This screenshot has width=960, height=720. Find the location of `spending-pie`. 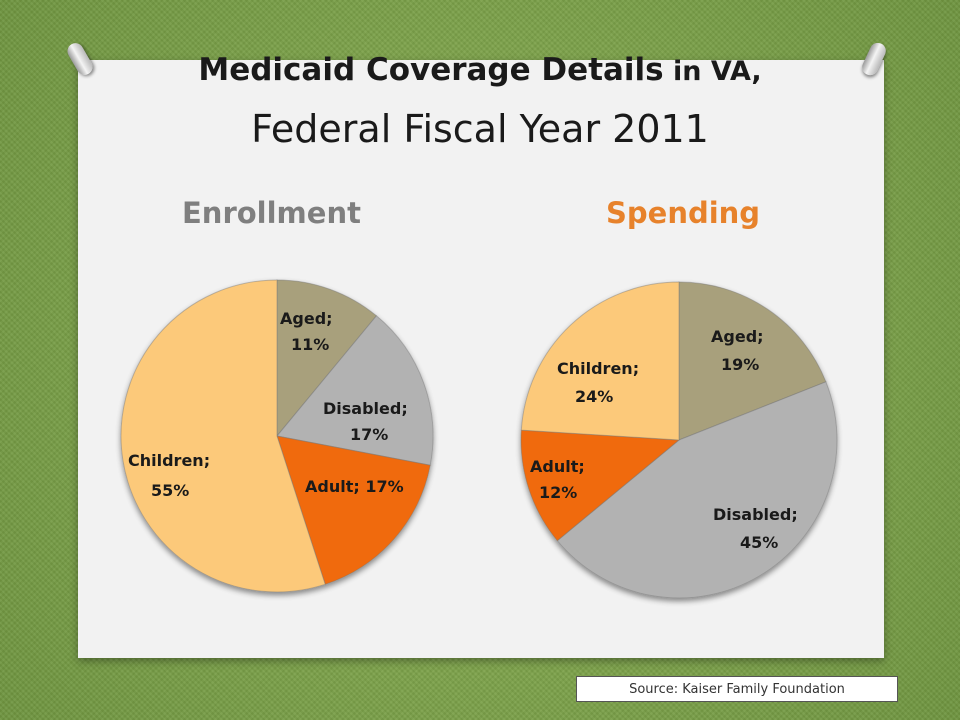

spending-pie is located at coordinates (679, 440).